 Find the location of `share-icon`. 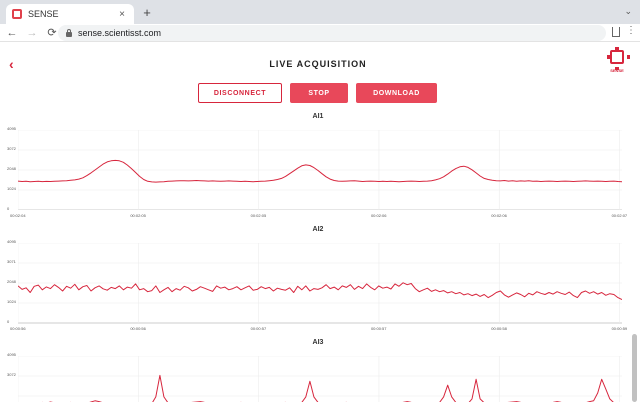

share-icon is located at coordinates (616, 32).